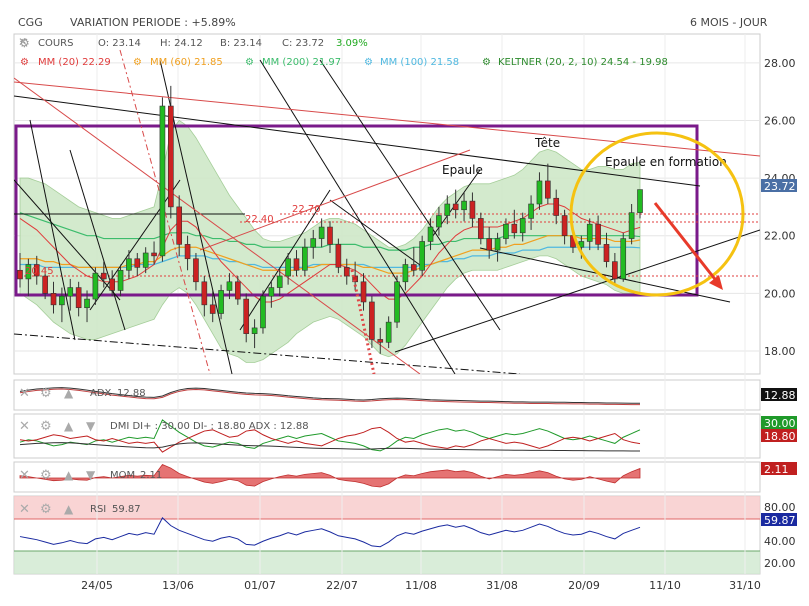 The width and height of the screenshot is (809, 606). What do you see at coordinates (69, 426) in the screenshot?
I see `dmi-up-icon: ▲` at bounding box center [69, 426].